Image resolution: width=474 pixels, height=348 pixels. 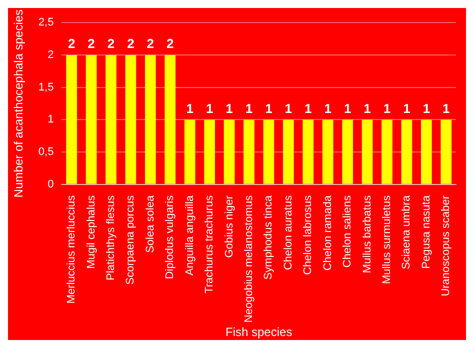 What do you see at coordinates (258, 332) in the screenshot?
I see `x-axis-title: Fish species` at bounding box center [258, 332].